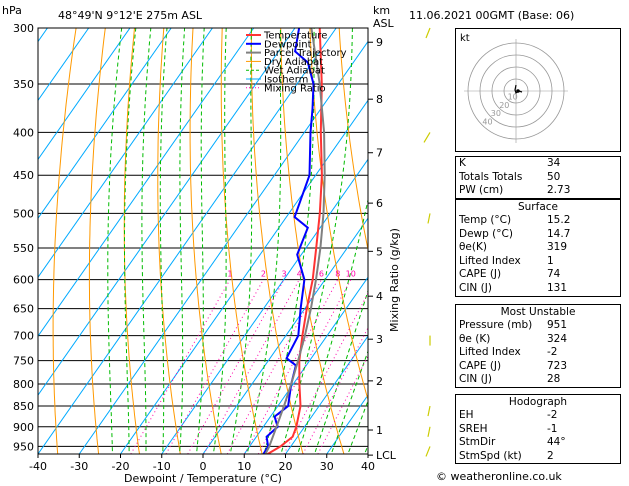 The width and height of the screenshot is (629, 486). What do you see at coordinates (162, 466) in the screenshot?
I see `x-tick-label: -10` at bounding box center [162, 466].